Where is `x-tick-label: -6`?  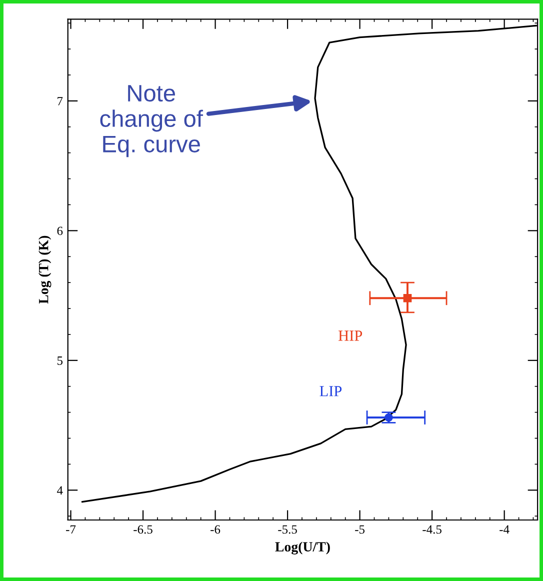
x-tick-label: -6 is located at coordinates (215, 529).